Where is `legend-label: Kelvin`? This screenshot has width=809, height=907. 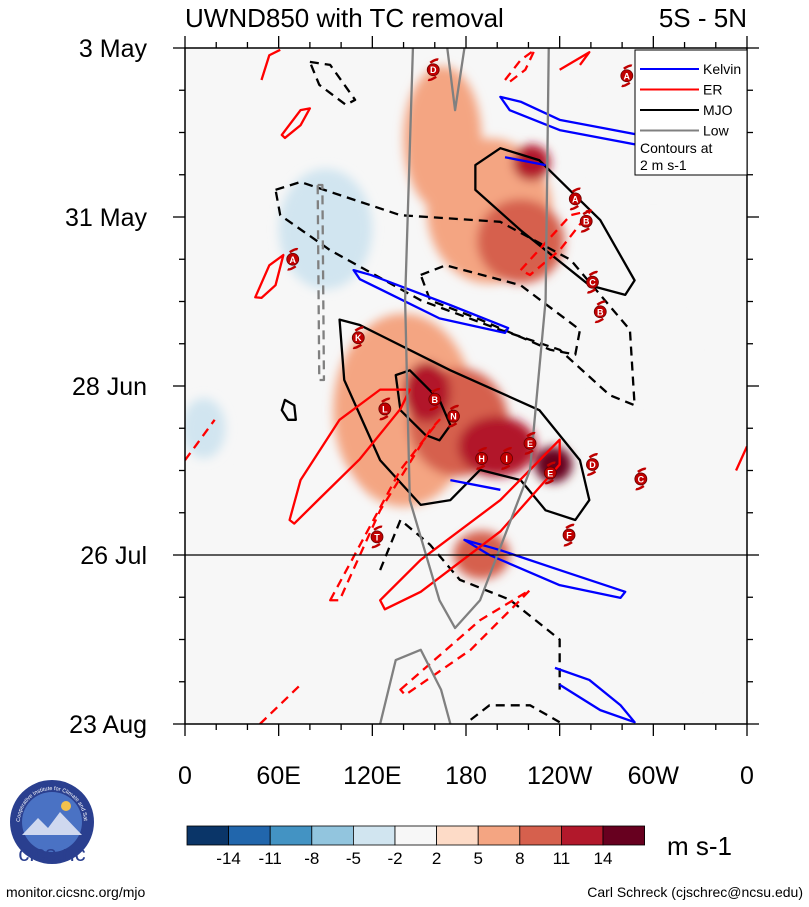
legend-label: Kelvin is located at coordinates (722, 69).